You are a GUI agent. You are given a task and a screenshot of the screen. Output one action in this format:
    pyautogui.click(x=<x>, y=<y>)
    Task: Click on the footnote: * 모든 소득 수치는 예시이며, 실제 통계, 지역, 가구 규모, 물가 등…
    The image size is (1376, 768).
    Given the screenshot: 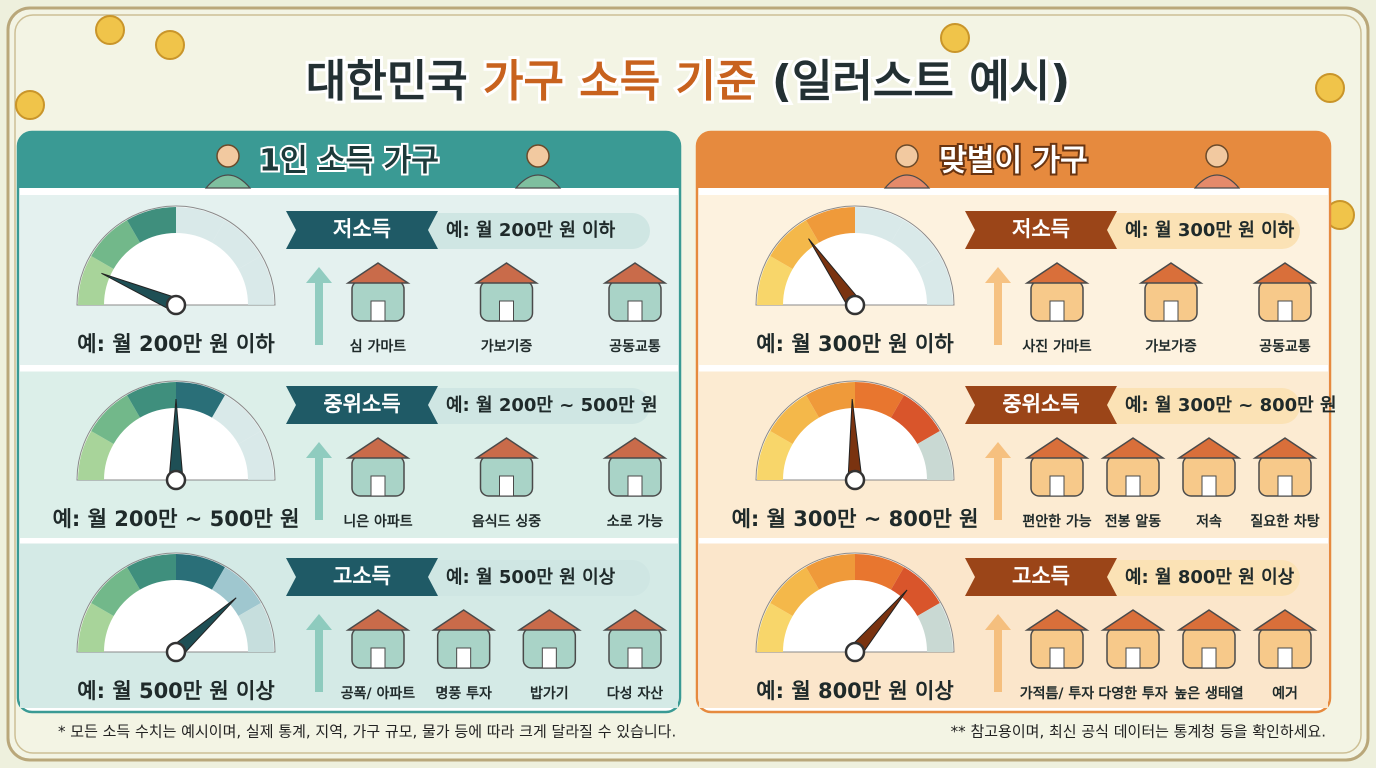 What is the action you would take?
    pyautogui.click(x=367, y=732)
    